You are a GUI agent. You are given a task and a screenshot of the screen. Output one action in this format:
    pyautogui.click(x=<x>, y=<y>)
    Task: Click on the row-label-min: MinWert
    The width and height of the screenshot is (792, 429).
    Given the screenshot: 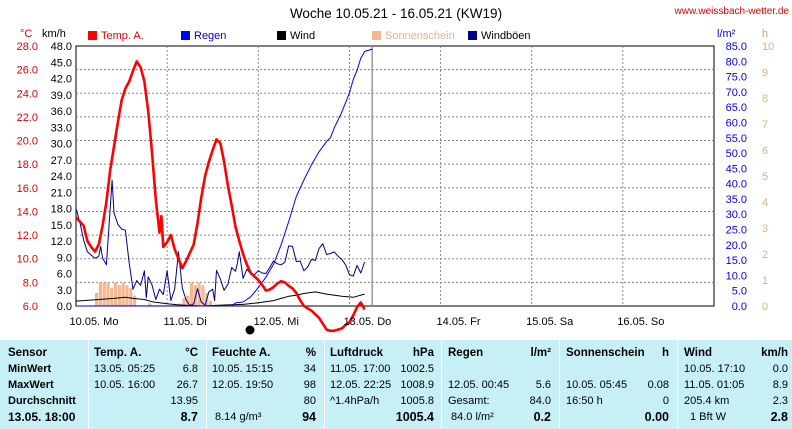 What is the action you would take?
    pyautogui.click(x=30, y=369)
    